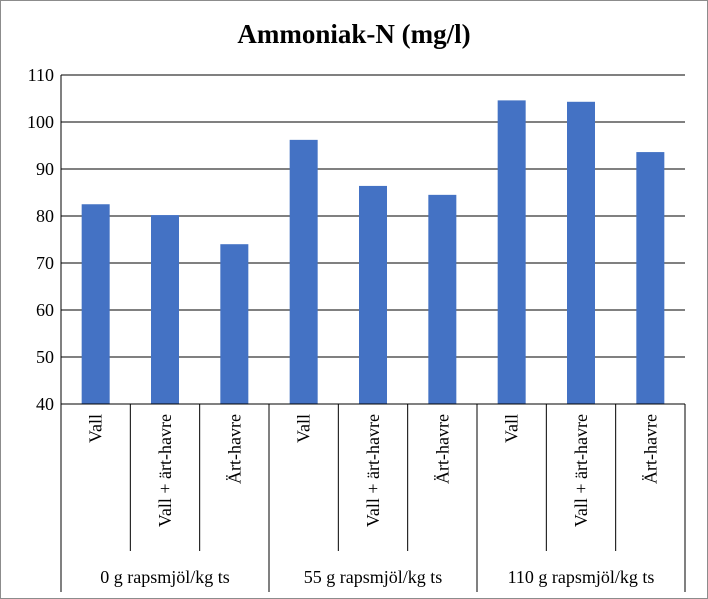 The width and height of the screenshot is (708, 599). What do you see at coordinates (45, 404) in the screenshot?
I see `y-tick-label: 40` at bounding box center [45, 404].